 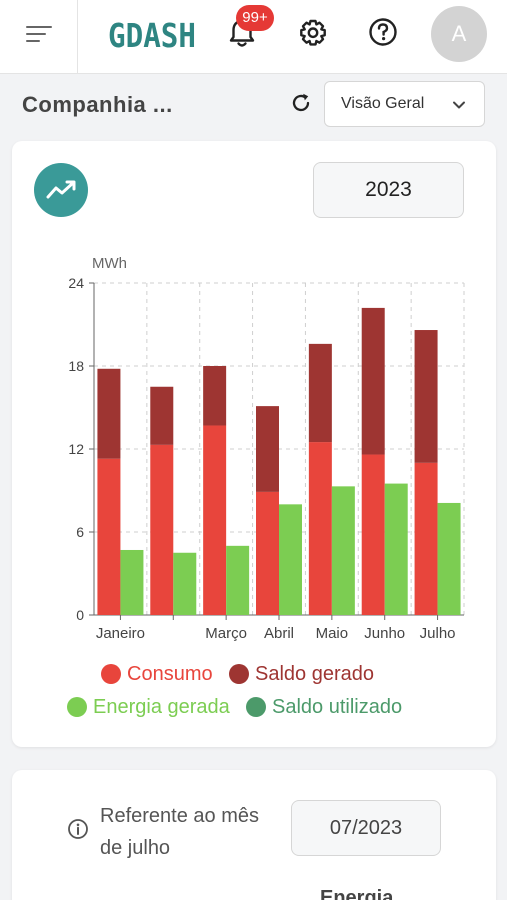 I want to click on x-tick-label: Junho, so click(x=384, y=633).